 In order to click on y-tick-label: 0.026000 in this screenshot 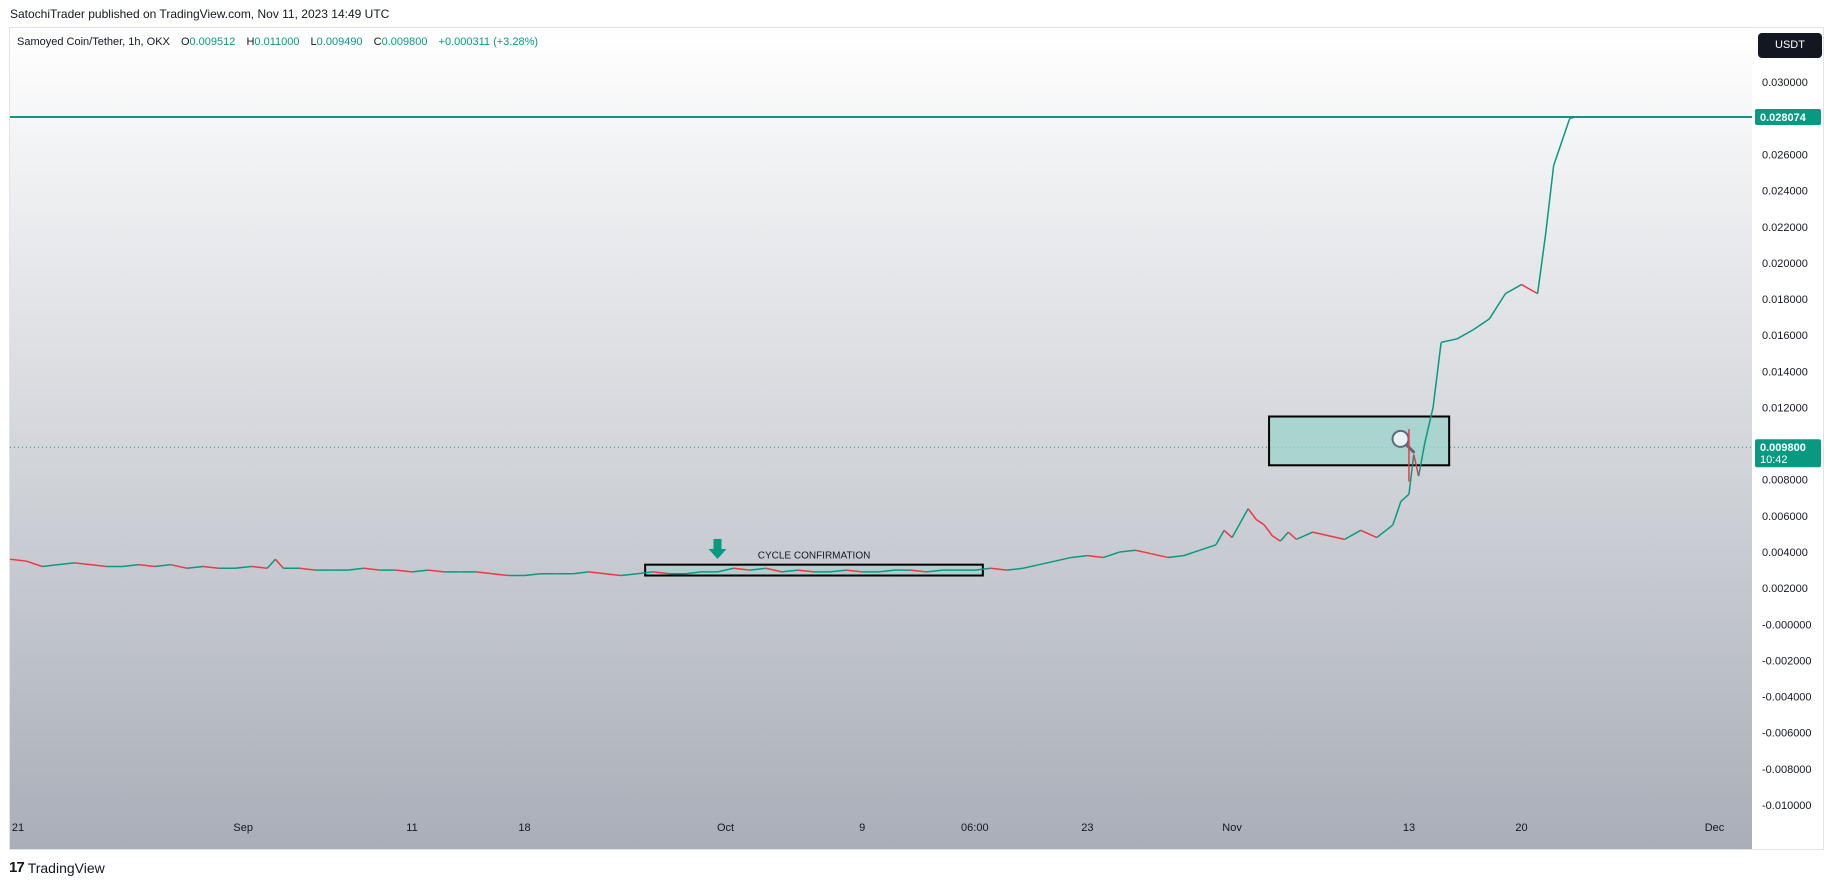, I will do `click(1785, 155)`.